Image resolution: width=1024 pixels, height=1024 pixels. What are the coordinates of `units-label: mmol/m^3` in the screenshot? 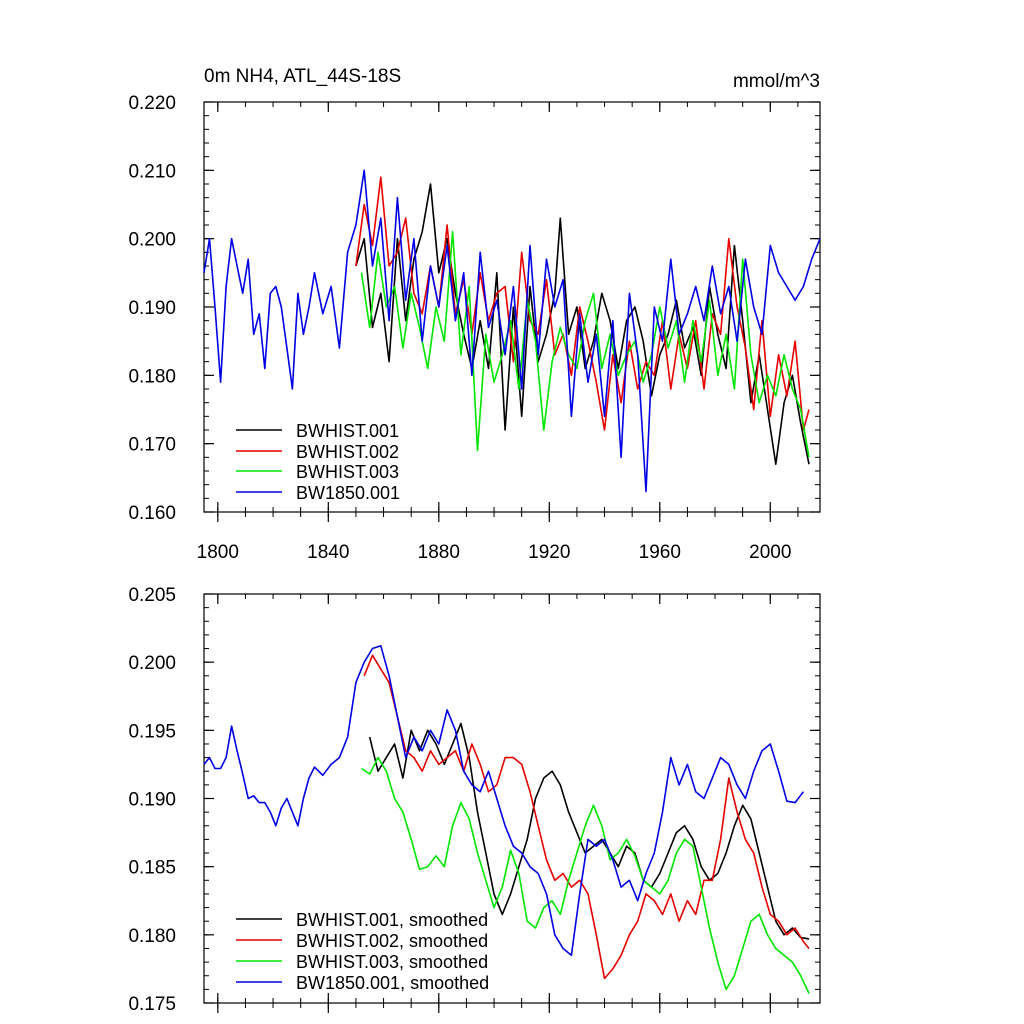 It's located at (776, 81).